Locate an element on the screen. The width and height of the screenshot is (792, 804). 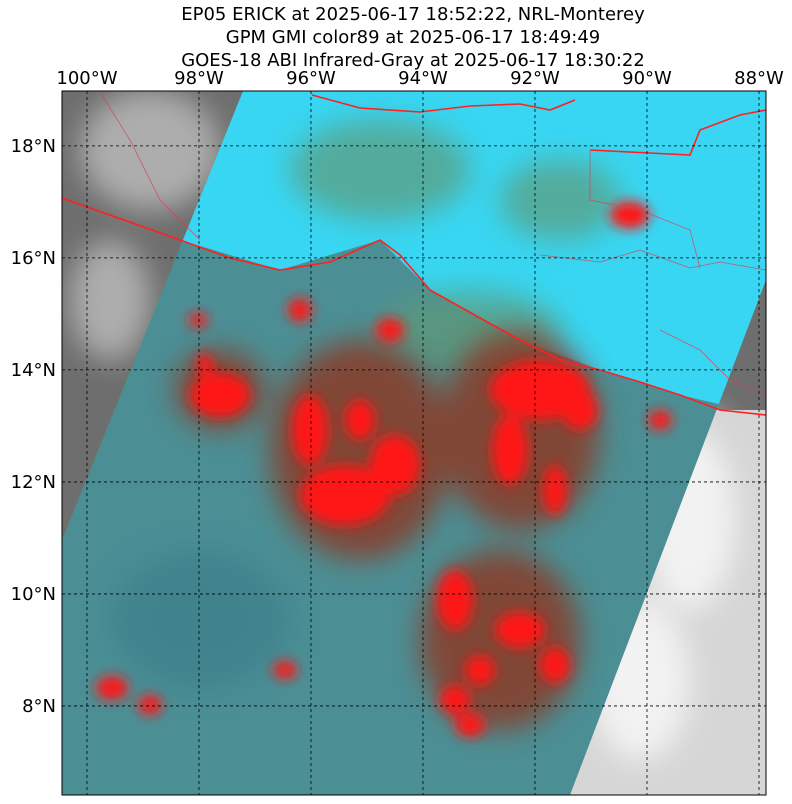
y-tick-label: 16°N is located at coordinates (33, 258).